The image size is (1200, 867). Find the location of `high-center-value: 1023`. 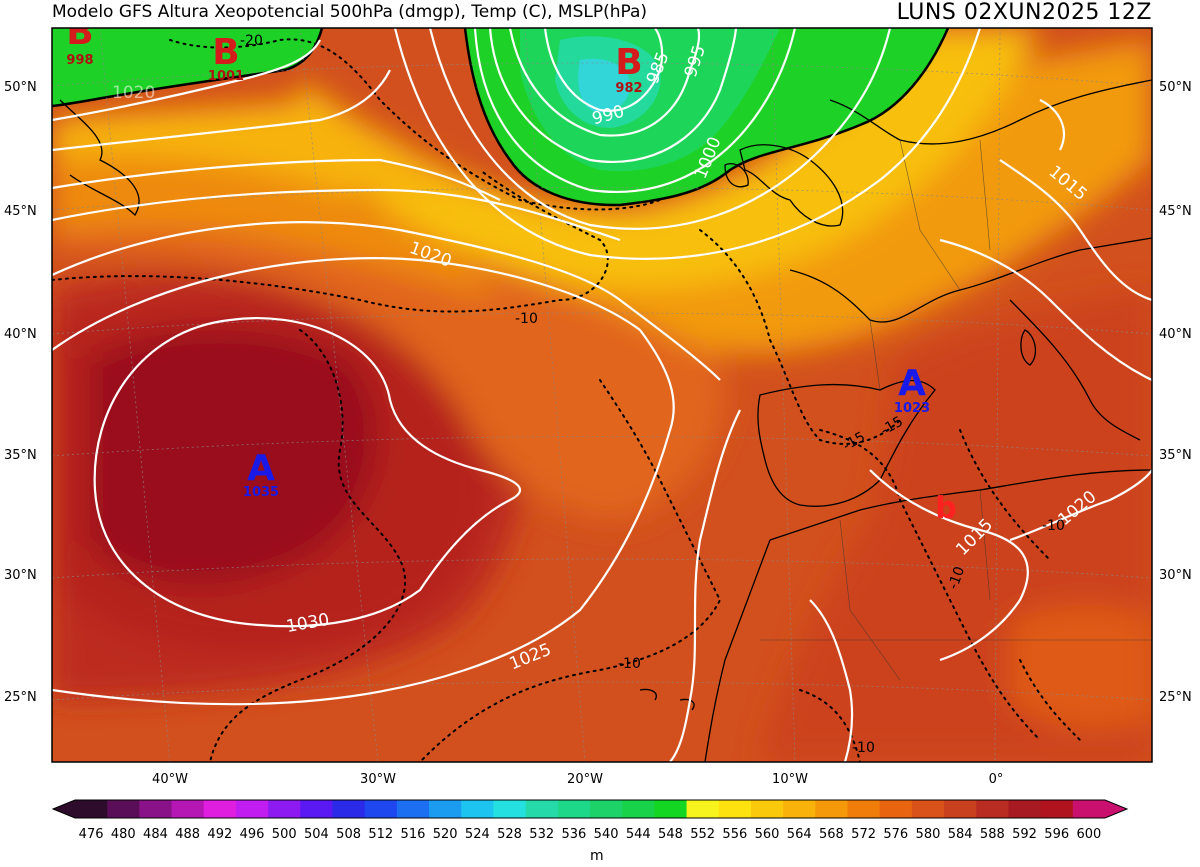

high-center-value: 1023 is located at coordinates (912, 408).